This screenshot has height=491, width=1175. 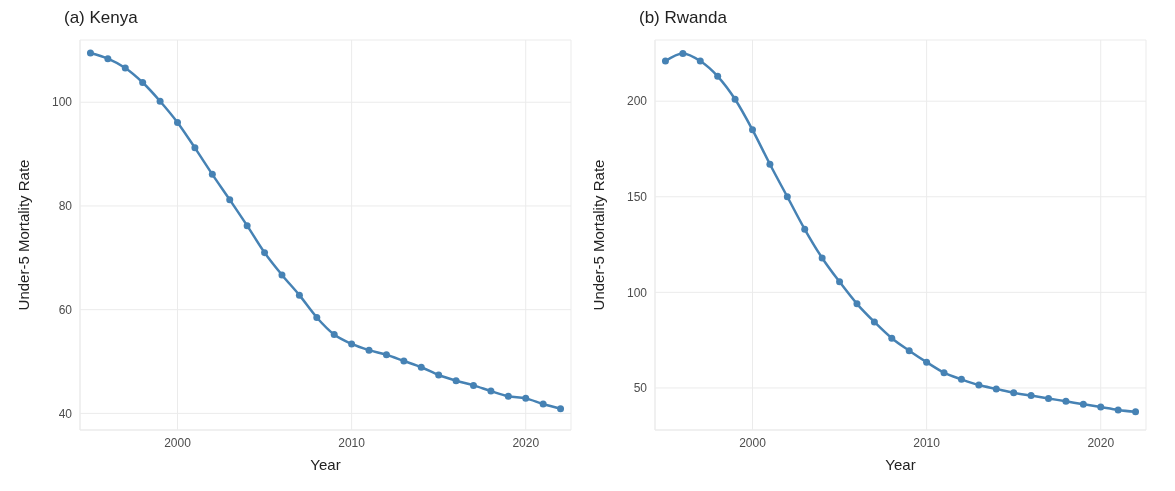 What do you see at coordinates (637, 101) in the screenshot?
I see `y-tick-label: 200` at bounding box center [637, 101].